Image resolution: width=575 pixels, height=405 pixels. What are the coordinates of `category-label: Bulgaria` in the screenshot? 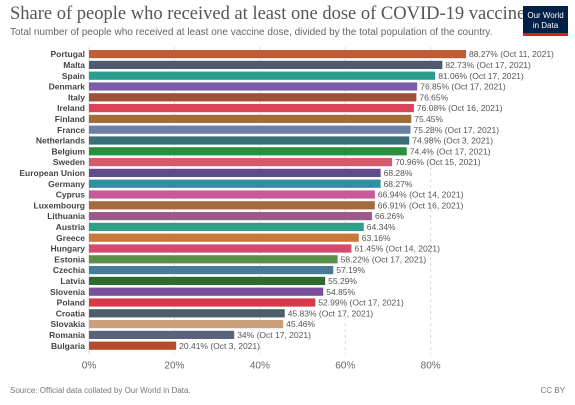 It's located at (68, 346).